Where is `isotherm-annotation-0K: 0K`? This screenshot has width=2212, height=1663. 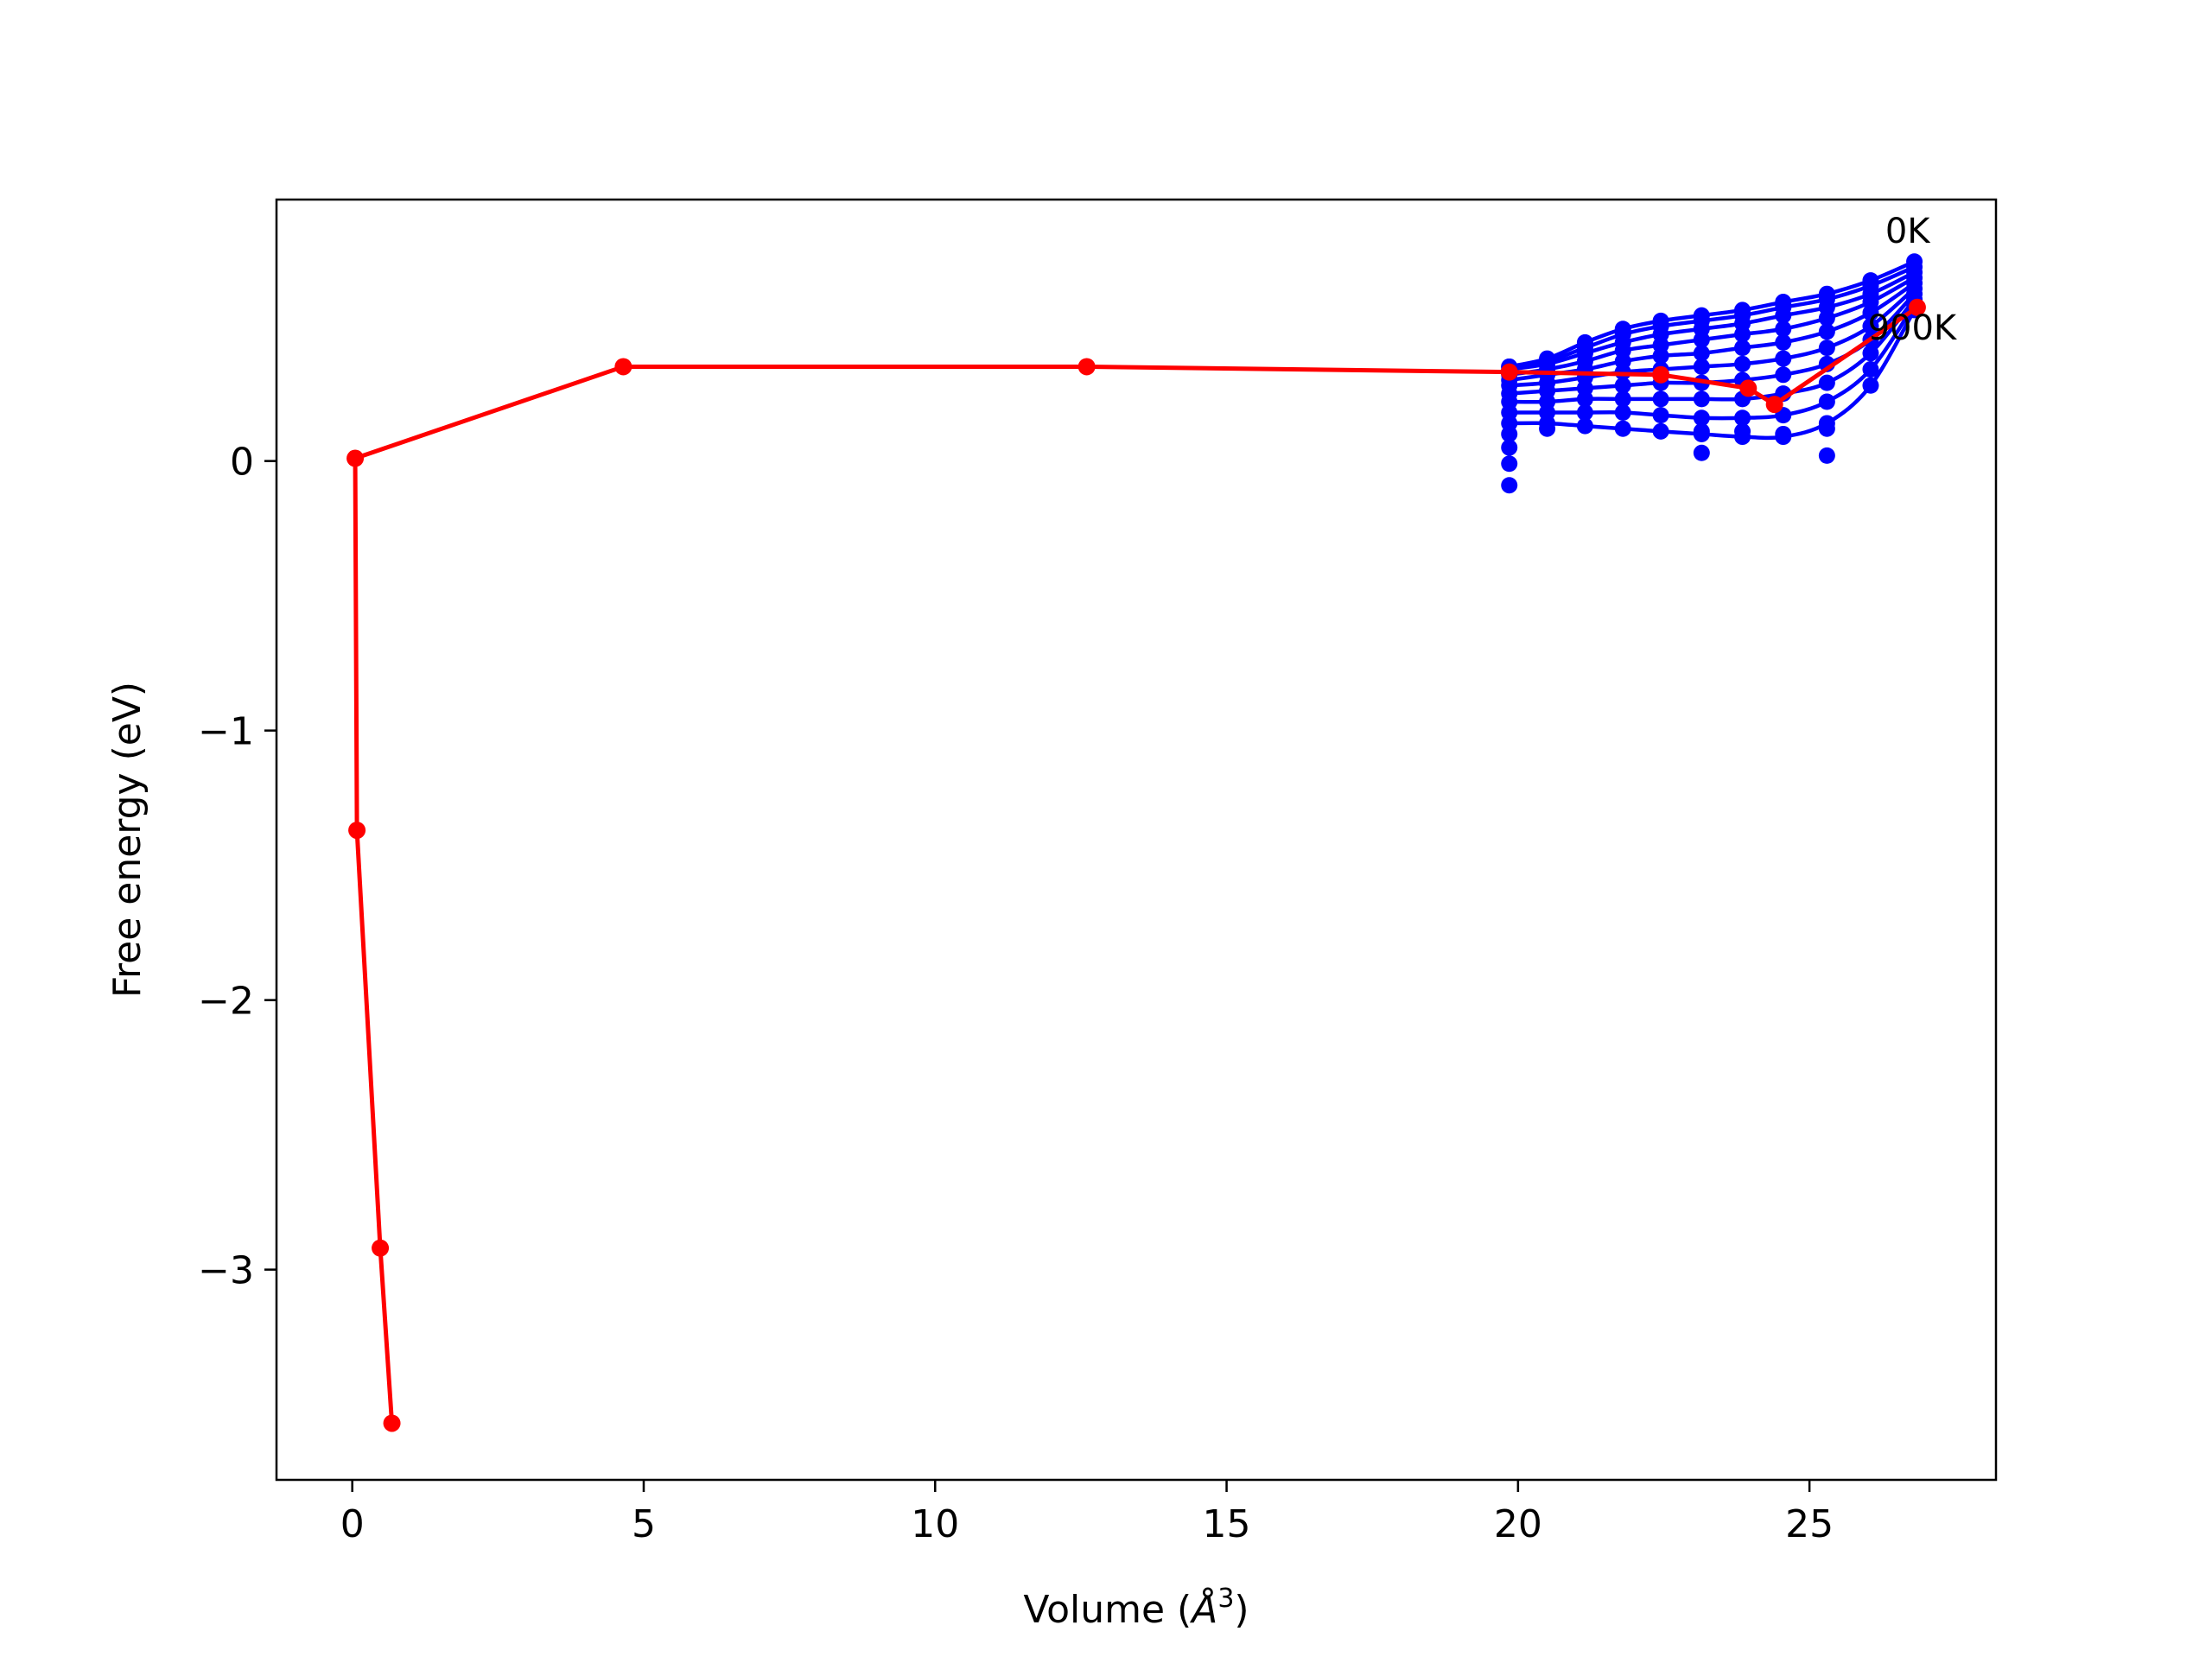 isotherm-annotation-0K: 0K is located at coordinates (1908, 231).